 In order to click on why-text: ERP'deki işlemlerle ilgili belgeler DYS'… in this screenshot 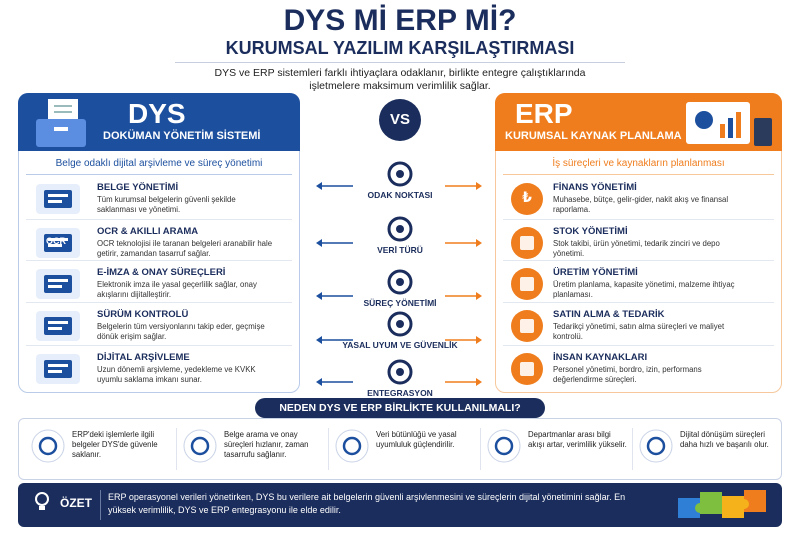, I will do `click(115, 444)`.